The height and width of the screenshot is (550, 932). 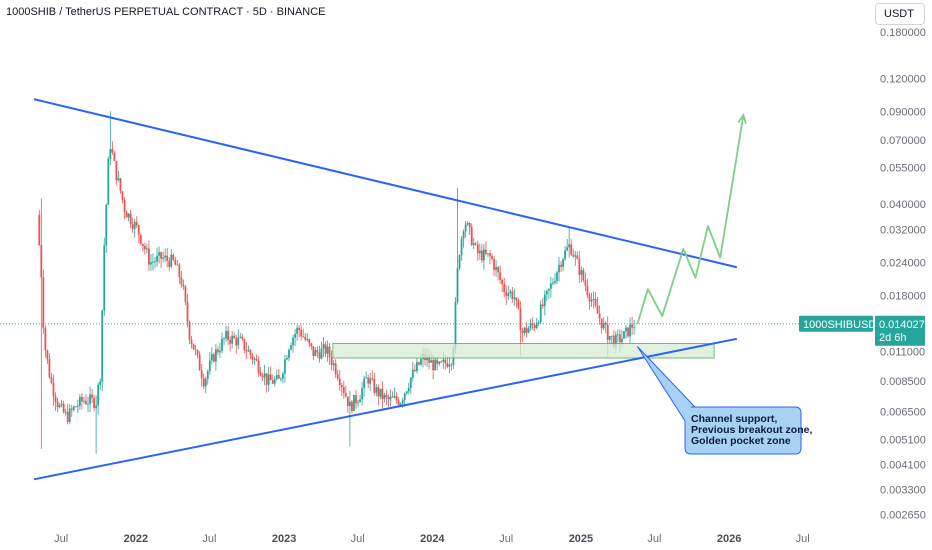 I want to click on y-tick-label: 0.004100, so click(x=903, y=465).